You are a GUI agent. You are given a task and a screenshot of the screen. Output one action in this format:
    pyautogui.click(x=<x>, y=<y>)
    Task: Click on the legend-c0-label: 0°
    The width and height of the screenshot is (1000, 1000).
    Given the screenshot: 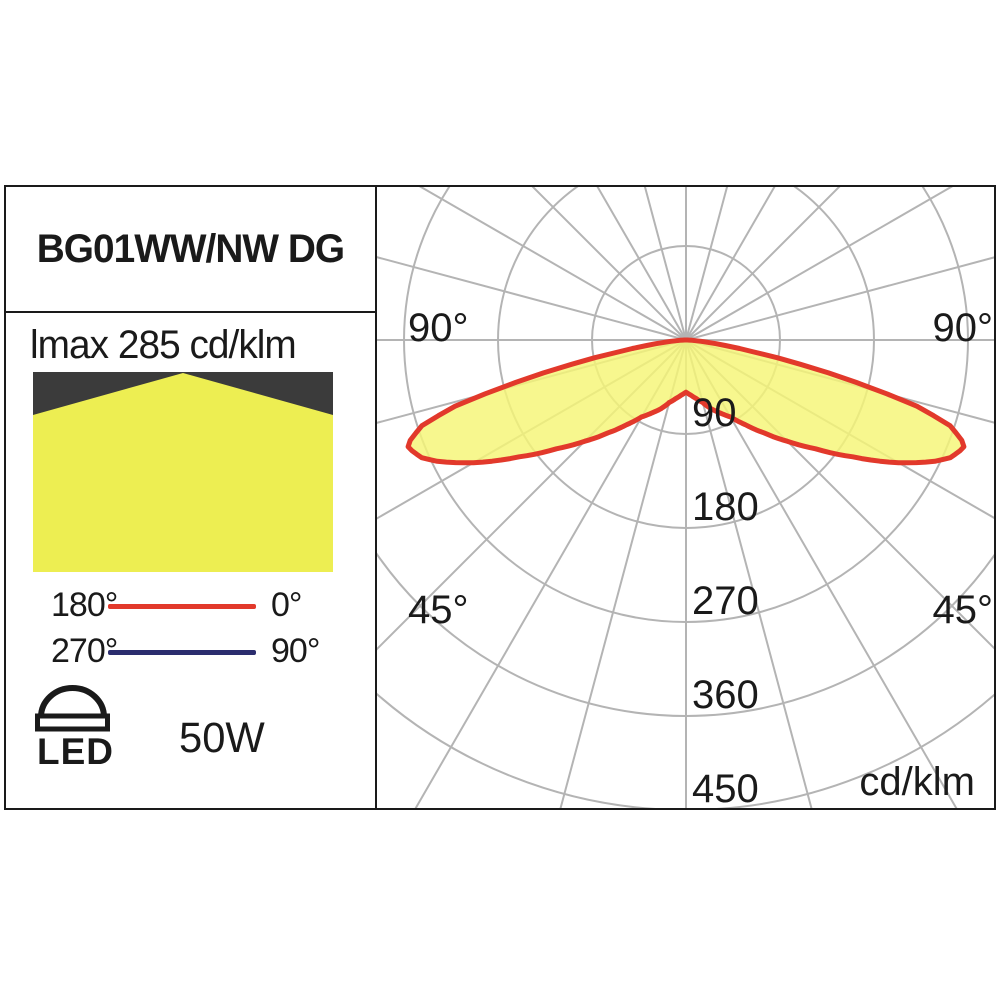 What is the action you would take?
    pyautogui.click(x=287, y=605)
    